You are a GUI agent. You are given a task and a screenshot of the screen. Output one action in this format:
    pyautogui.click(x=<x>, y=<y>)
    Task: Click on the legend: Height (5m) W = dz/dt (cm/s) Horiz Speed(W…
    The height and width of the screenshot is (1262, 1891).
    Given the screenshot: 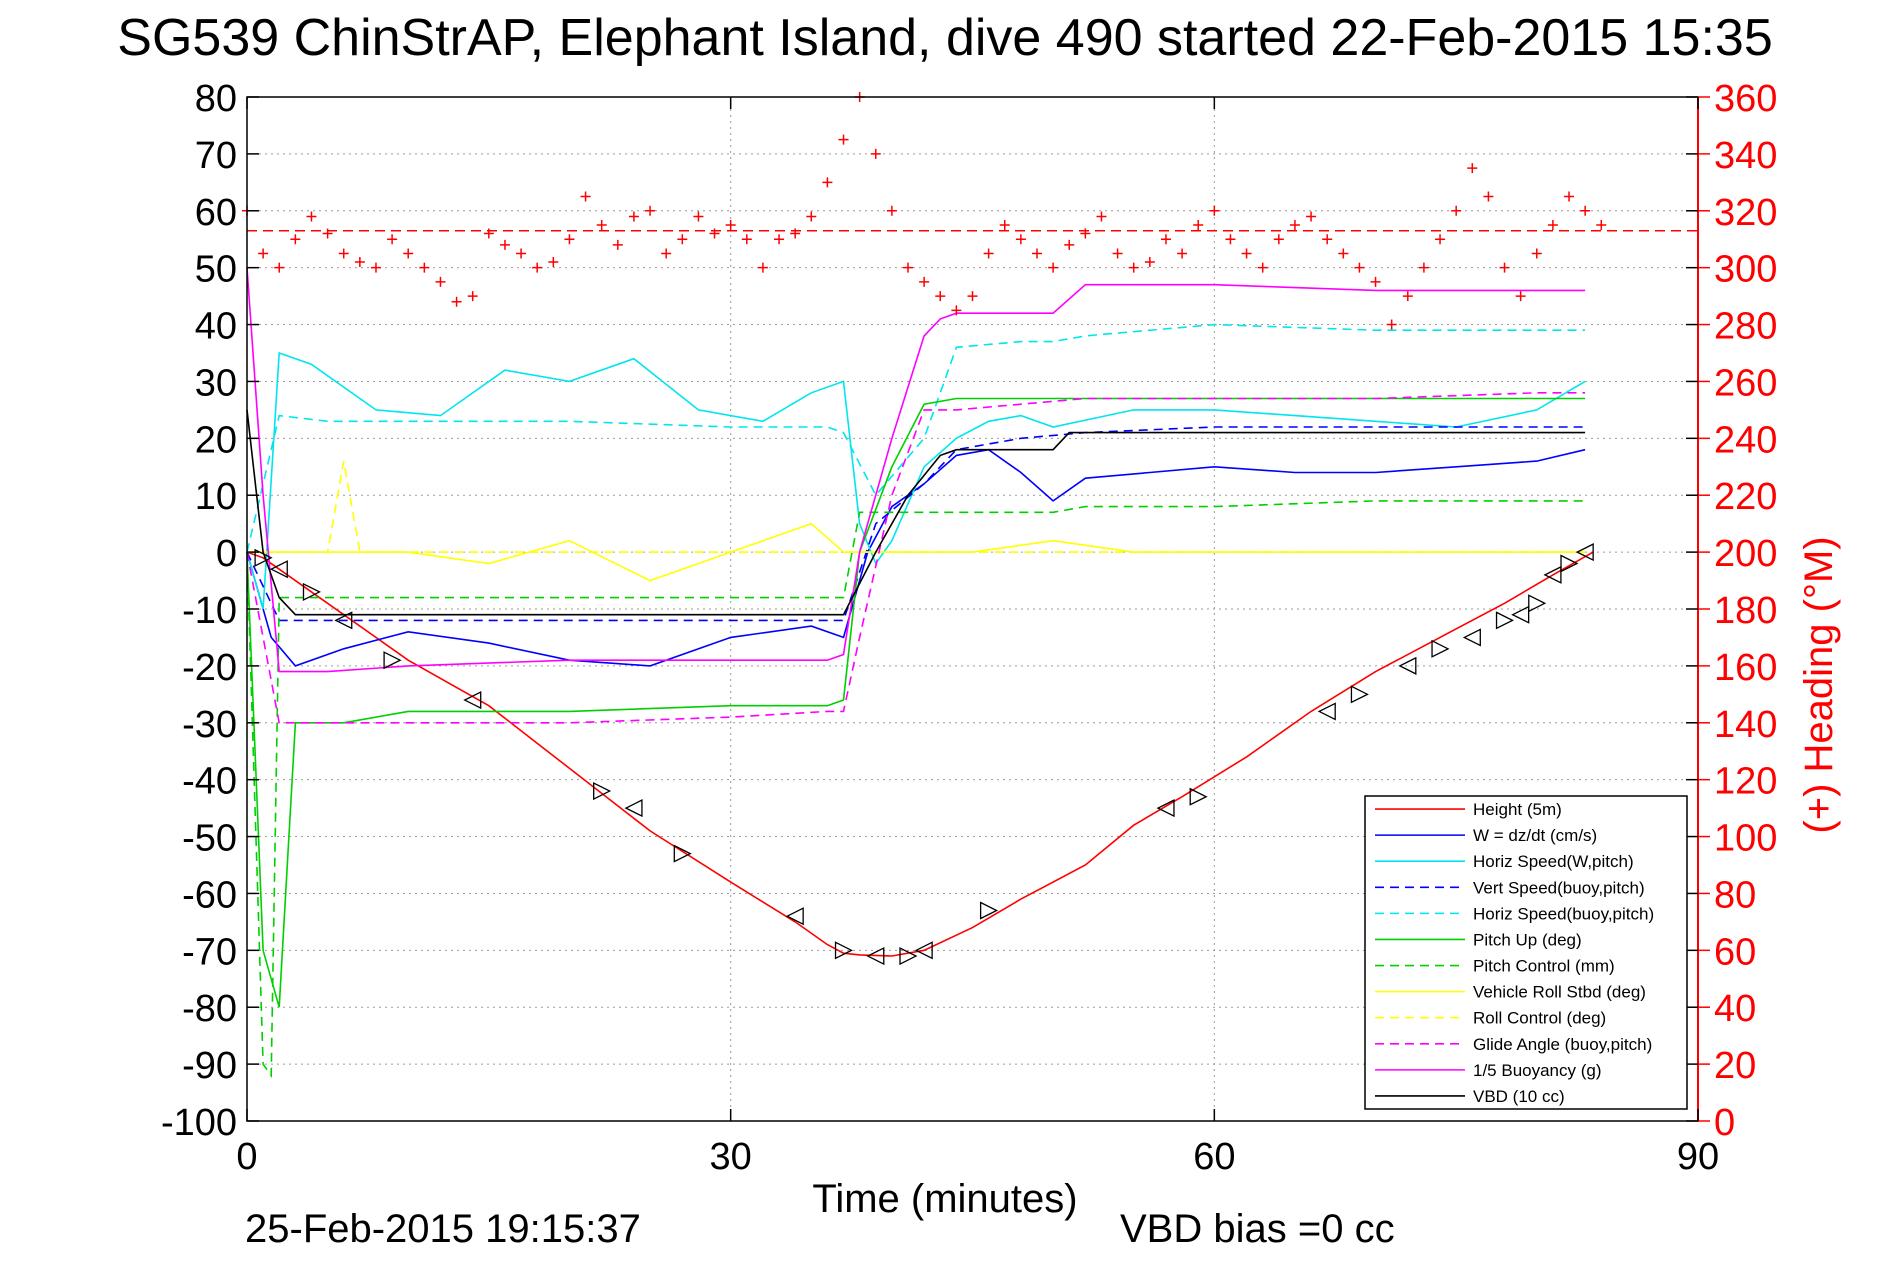 What is the action you would take?
    pyautogui.click(x=1526, y=952)
    